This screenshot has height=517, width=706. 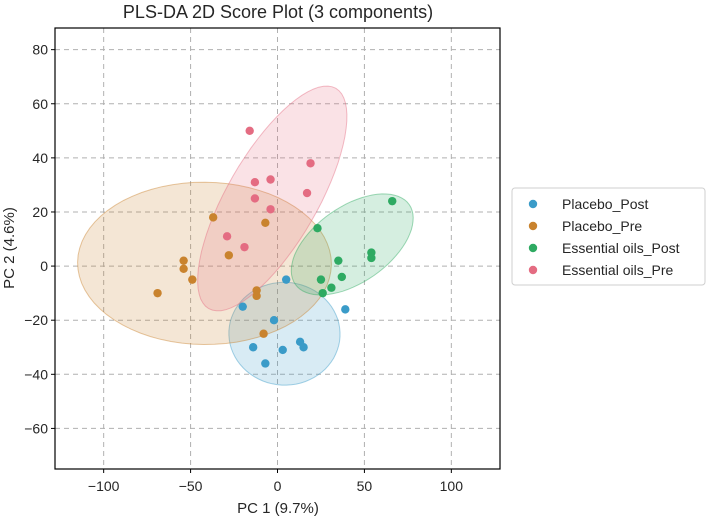 What do you see at coordinates (352, 244) in the screenshot?
I see `ellipse-essential-oils-post` at bounding box center [352, 244].